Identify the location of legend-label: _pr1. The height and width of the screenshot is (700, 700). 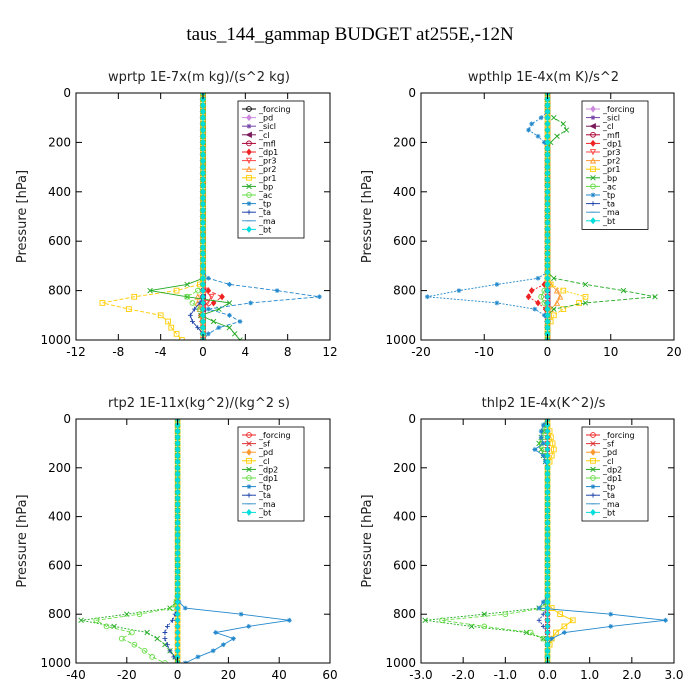
(267, 178).